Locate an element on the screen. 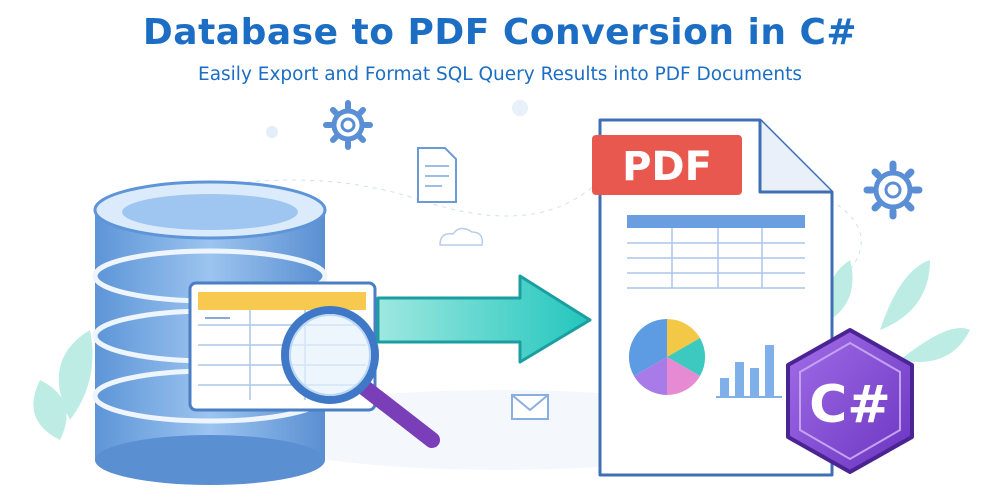 This screenshot has width=1000, height=499. csharp-logo: C# is located at coordinates (850, 401).